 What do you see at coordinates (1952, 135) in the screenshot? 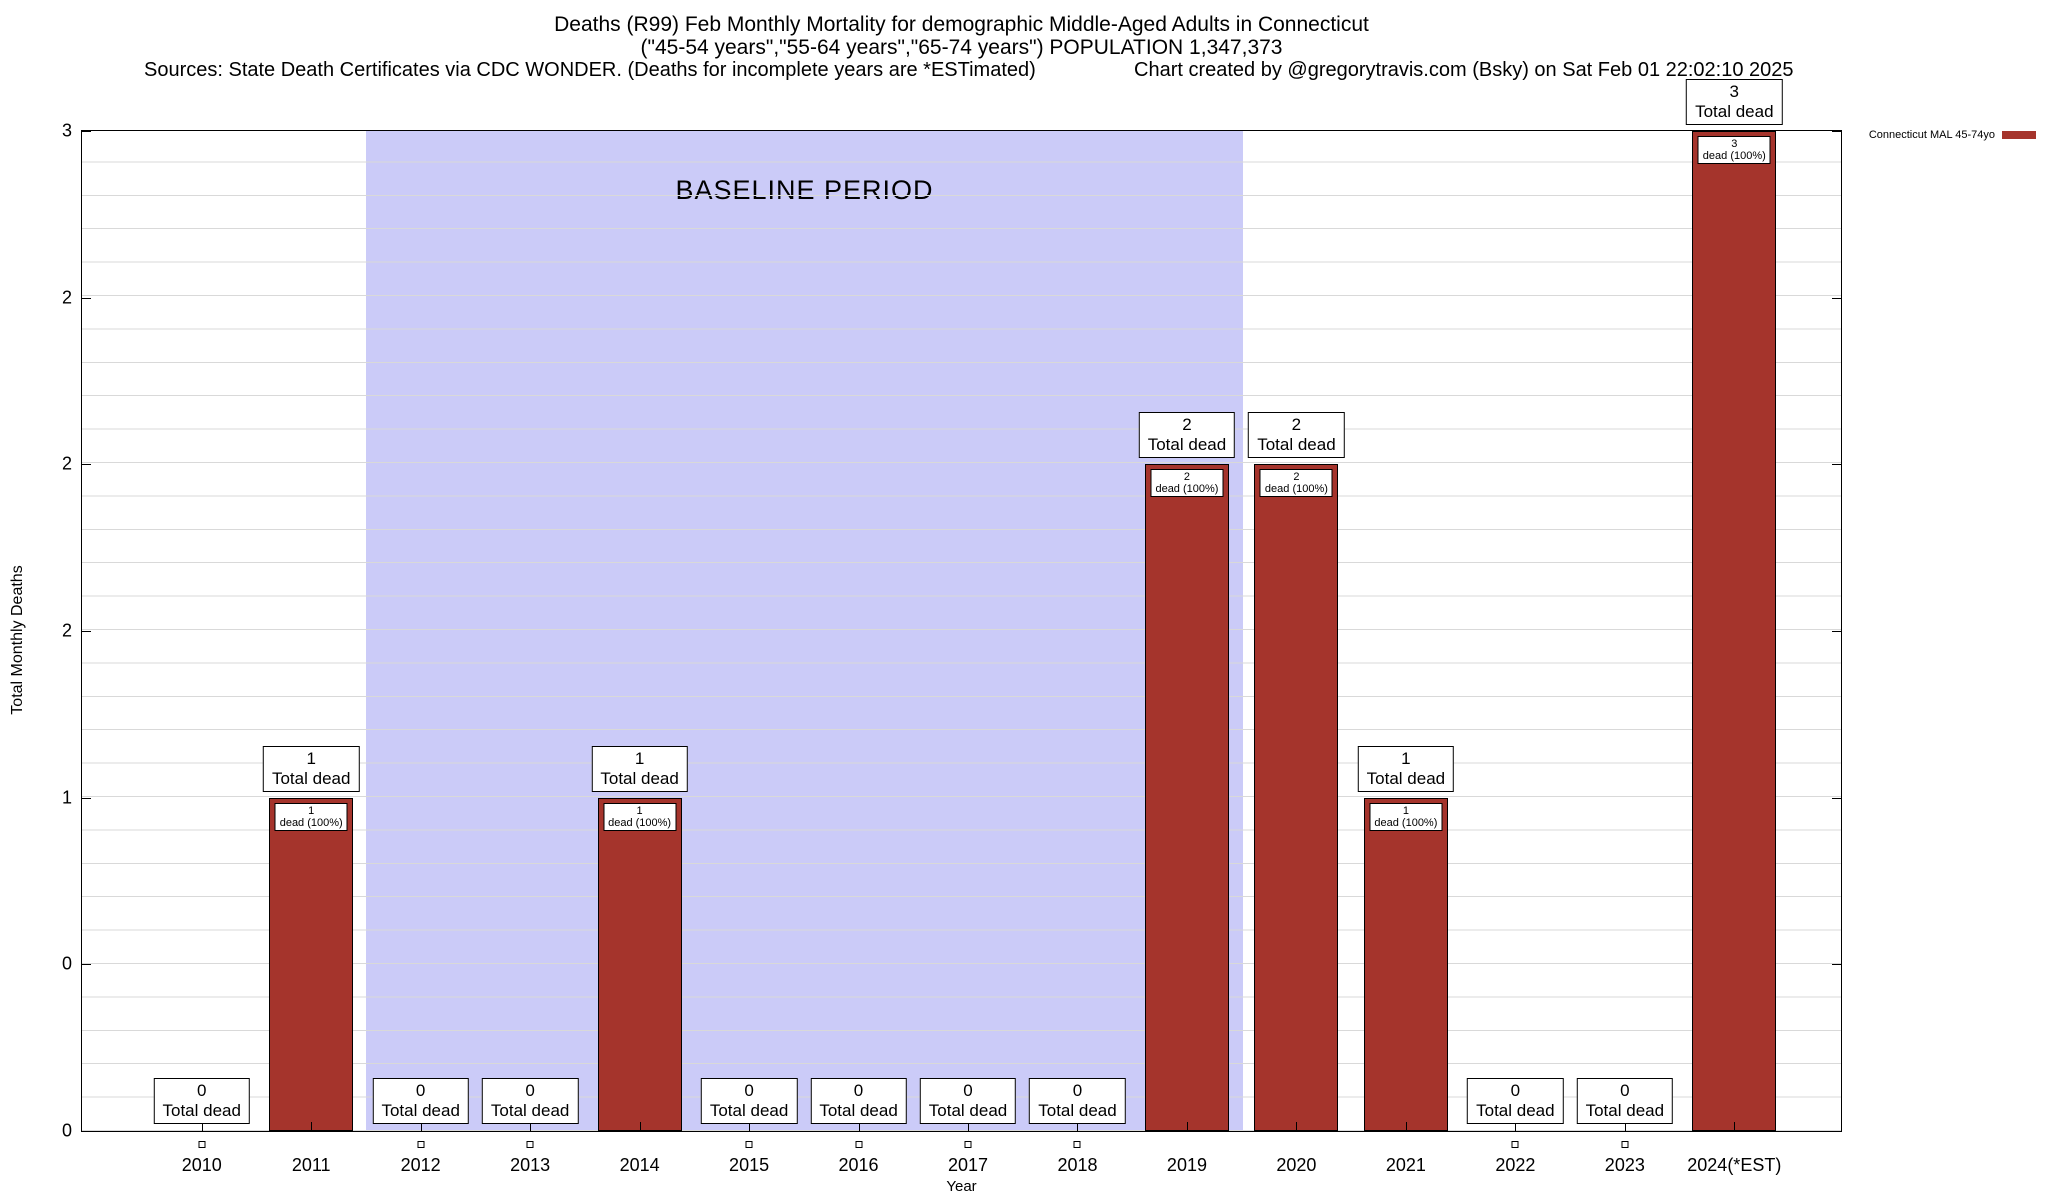
I see `legend: Connecticut MAL 45-74yo` at bounding box center [1952, 135].